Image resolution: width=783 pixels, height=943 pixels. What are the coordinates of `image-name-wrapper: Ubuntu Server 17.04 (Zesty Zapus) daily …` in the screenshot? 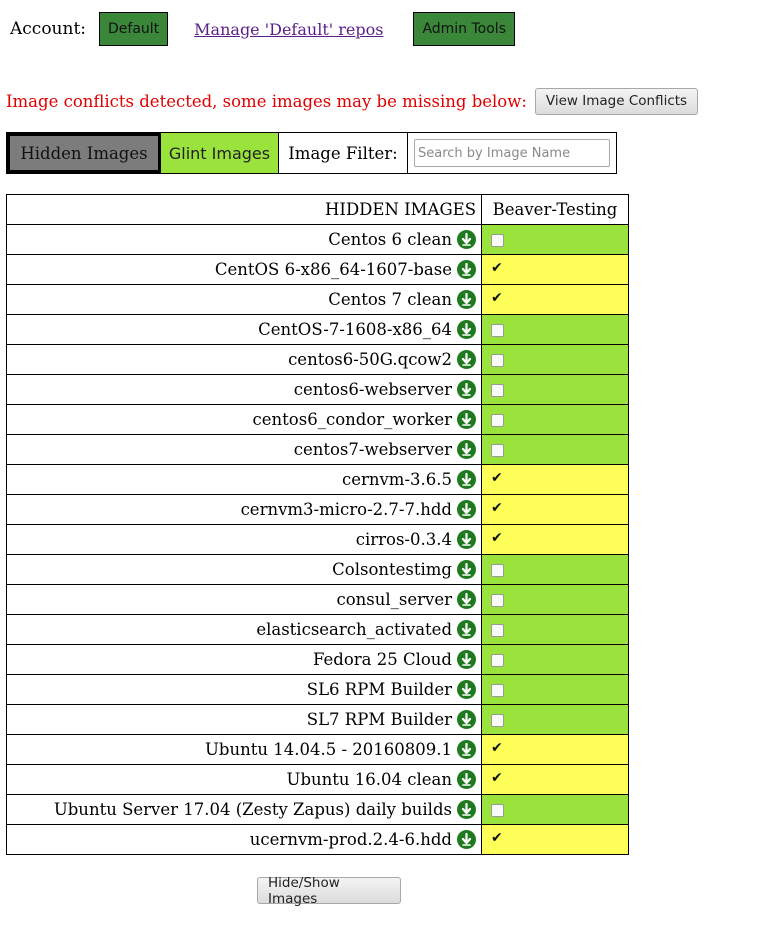 It's located at (265, 809).